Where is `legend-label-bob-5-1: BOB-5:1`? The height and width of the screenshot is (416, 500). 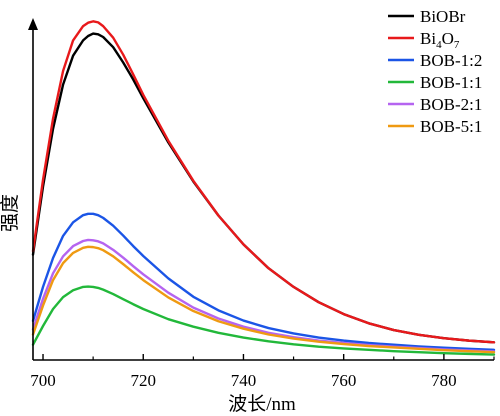
legend-label-bob-5-1: BOB-5:1 is located at coordinates (451, 126).